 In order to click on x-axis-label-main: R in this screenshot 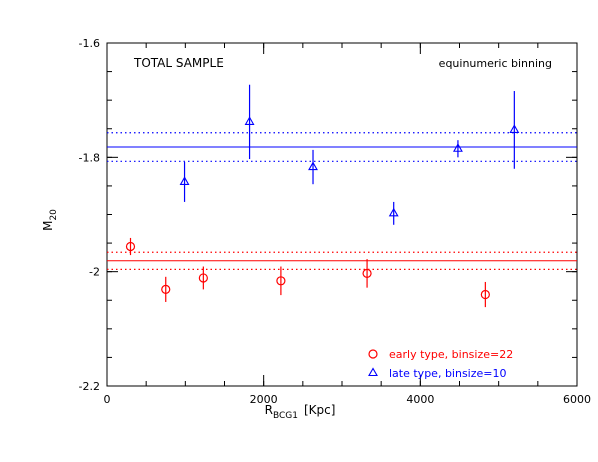, I will do `click(269, 410)`.